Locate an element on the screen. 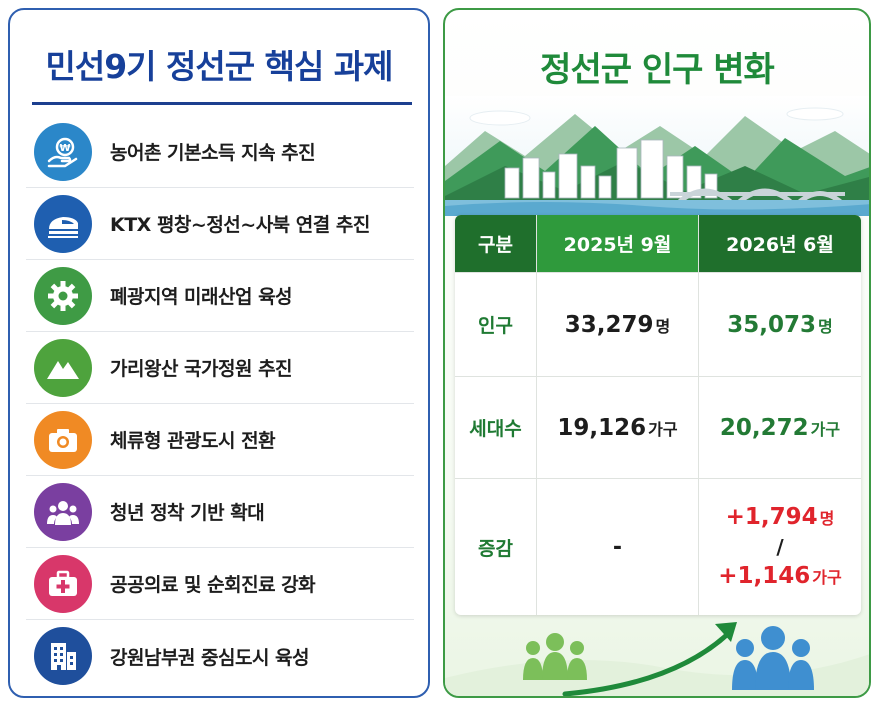  population-2026-value: 35,073 is located at coordinates (772, 324).